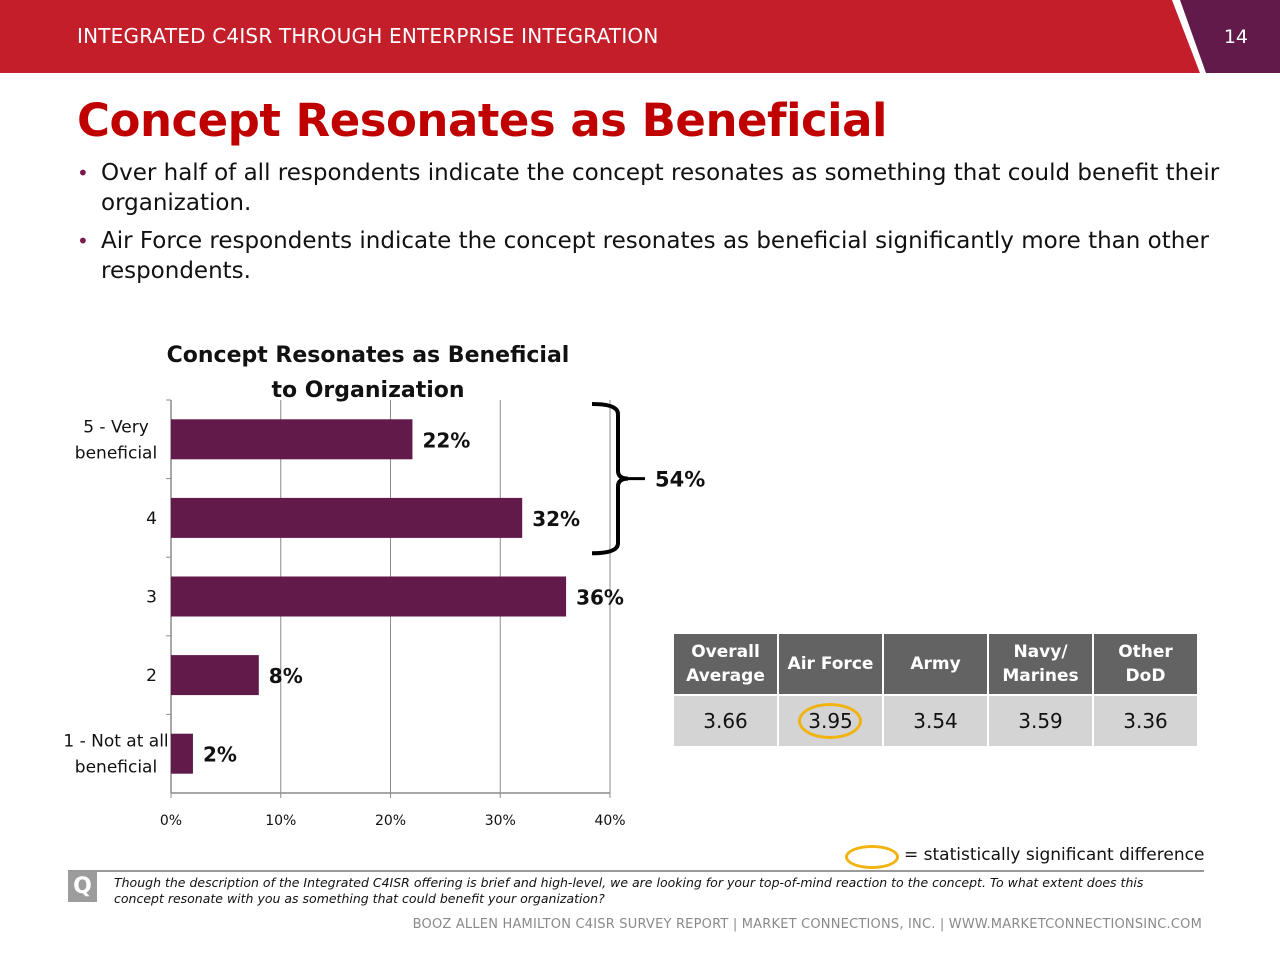 Image resolution: width=1280 pixels, height=960 pixels. I want to click on bar-value-label: 32%, so click(556, 519).